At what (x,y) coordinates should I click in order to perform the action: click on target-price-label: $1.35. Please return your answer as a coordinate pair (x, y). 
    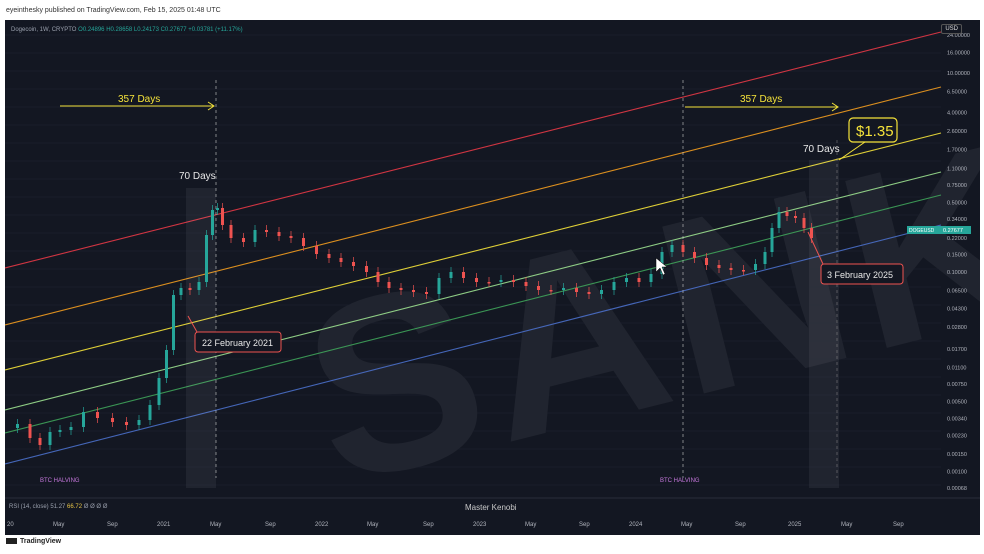
    Looking at the image, I should click on (875, 131).